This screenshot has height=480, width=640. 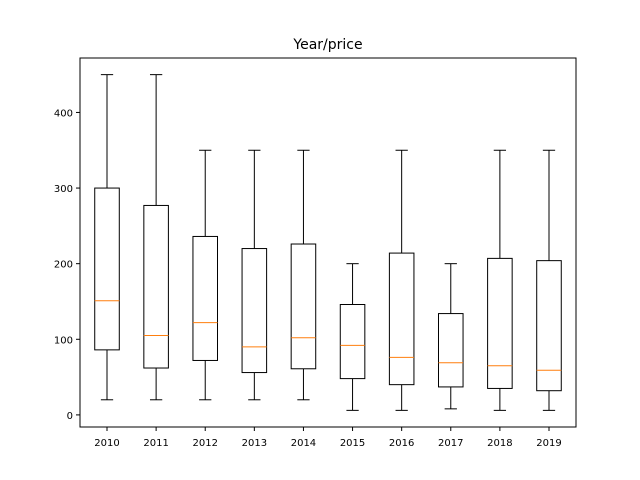 What do you see at coordinates (63, 189) in the screenshot?
I see `y-tick-label: 300` at bounding box center [63, 189].